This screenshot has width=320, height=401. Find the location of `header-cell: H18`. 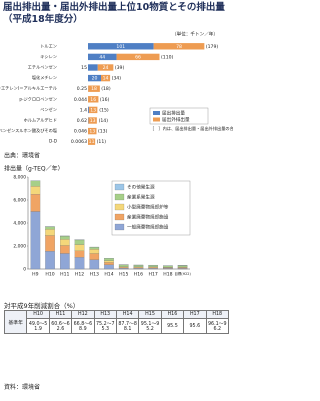

header-cell: H18 is located at coordinates (217, 314).